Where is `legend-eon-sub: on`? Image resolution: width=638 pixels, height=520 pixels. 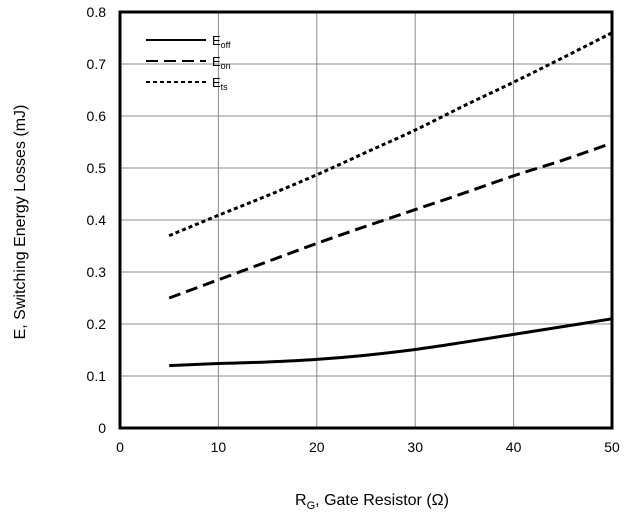 legend-eon-sub: on is located at coordinates (226, 66).